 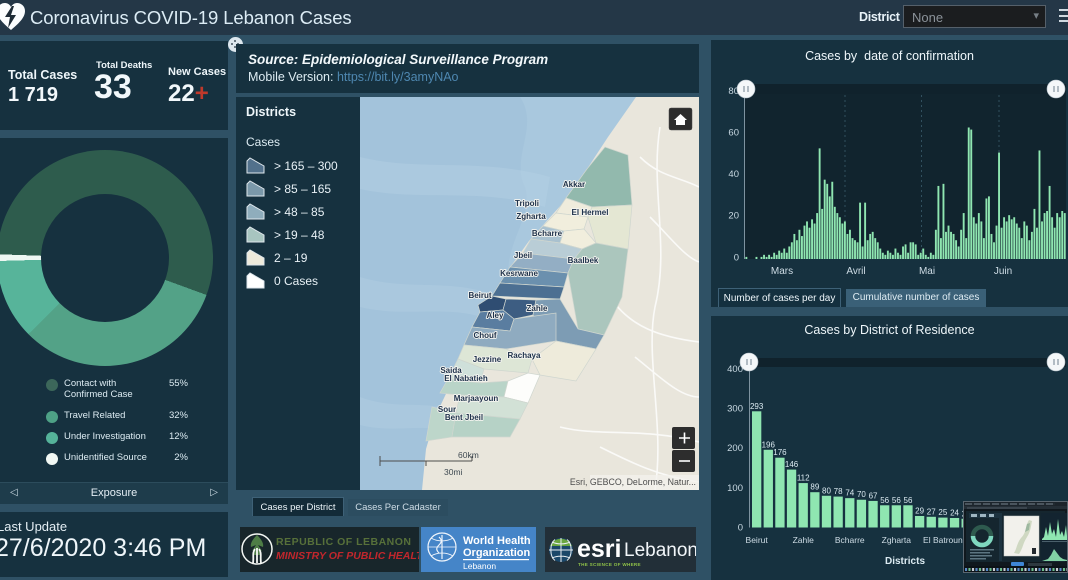 What do you see at coordinates (1003, 271) in the screenshot?
I see `svg-text: Juin` at bounding box center [1003, 271].